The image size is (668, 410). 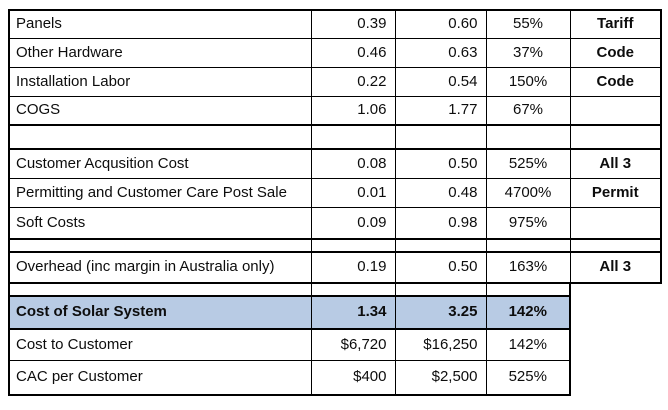 I want to click on pct-change-cell: 975%, so click(x=528, y=223).